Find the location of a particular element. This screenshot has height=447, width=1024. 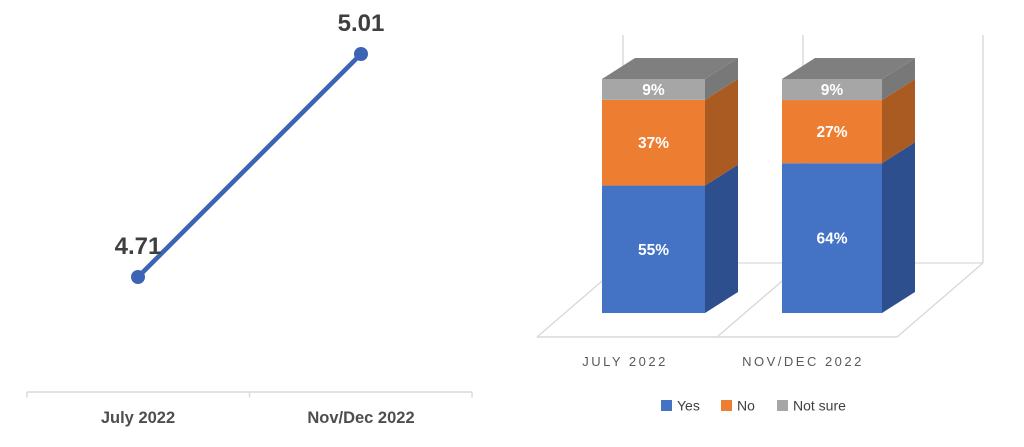

bar-data-label: 27% is located at coordinates (831, 132).